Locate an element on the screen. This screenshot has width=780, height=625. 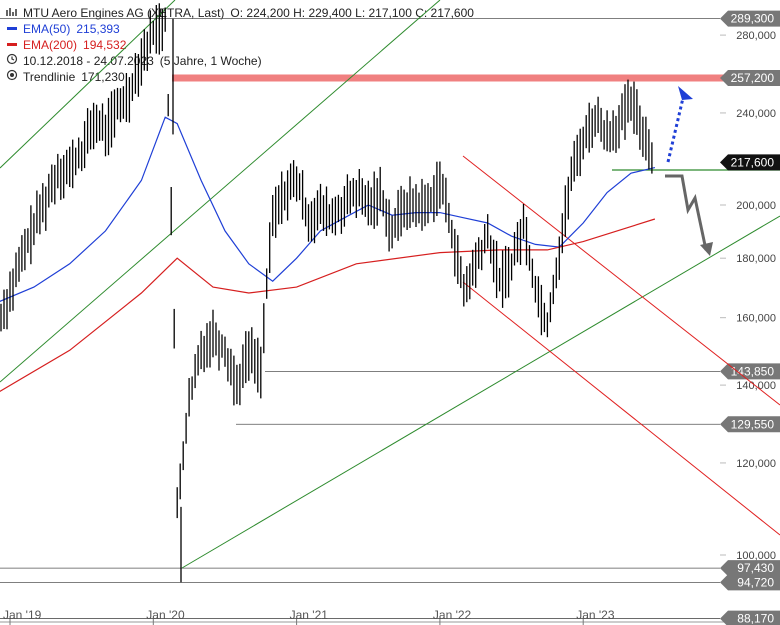
legend-ema200-row: EMA(200) 194,532 is located at coordinates (240, 45).